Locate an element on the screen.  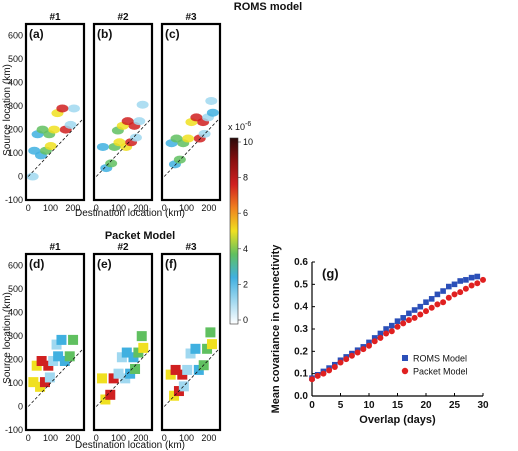
y-tick-label: 400 is located at coordinates (15, 313).